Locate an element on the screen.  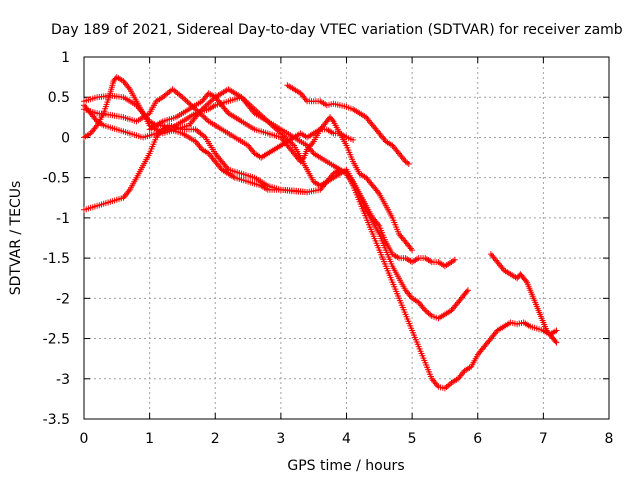
y-tick-label: -2 is located at coordinates (63, 299).